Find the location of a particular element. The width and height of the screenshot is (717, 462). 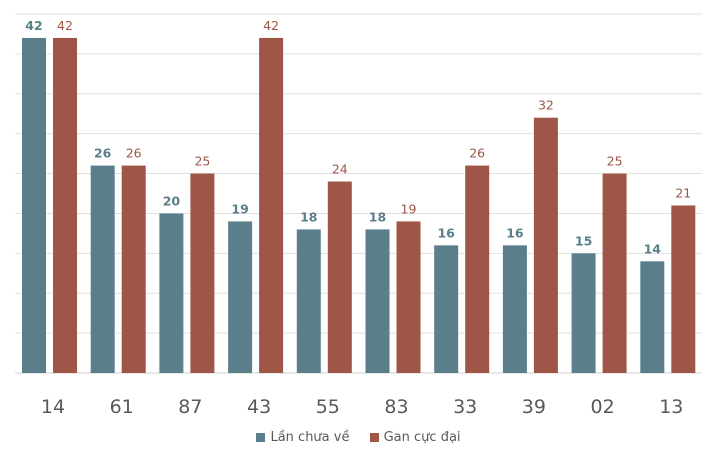

x-tick-label: 14 is located at coordinates (53, 407).